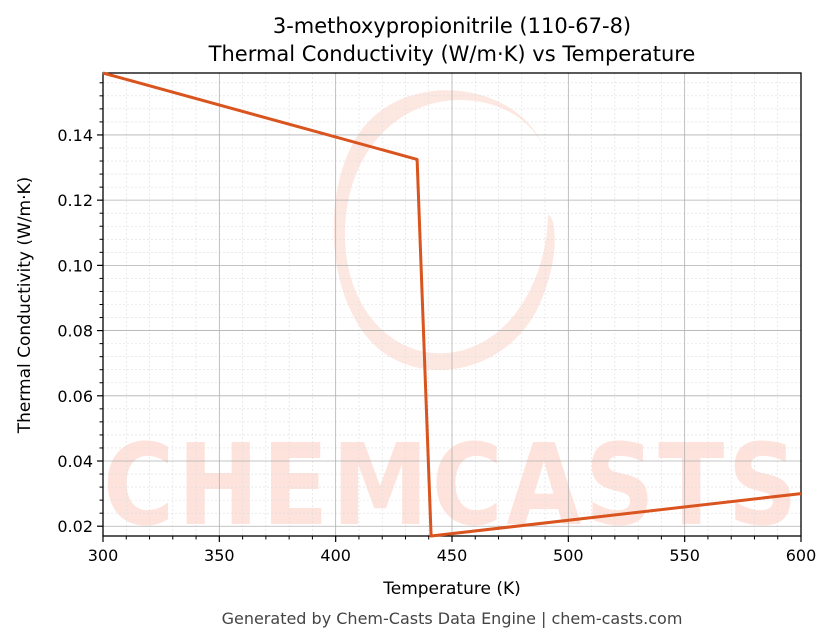 The image size is (836, 644). What do you see at coordinates (219, 555) in the screenshot?
I see `x-tick-label: 350` at bounding box center [219, 555].